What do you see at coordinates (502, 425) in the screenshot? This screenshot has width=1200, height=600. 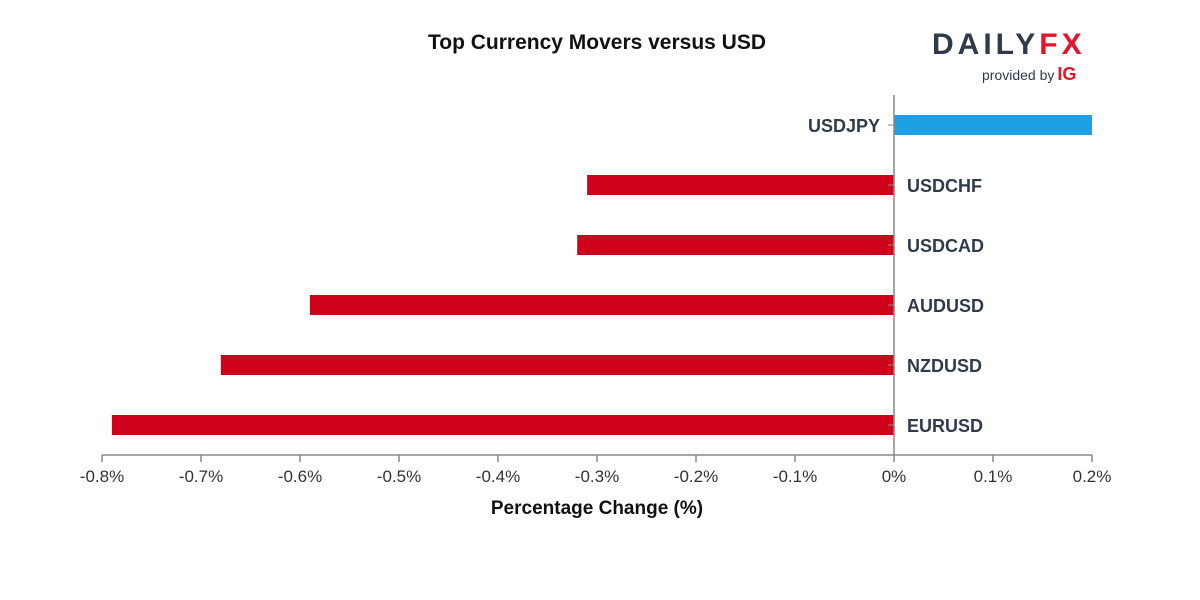 I see `bar-eurusd` at bounding box center [502, 425].